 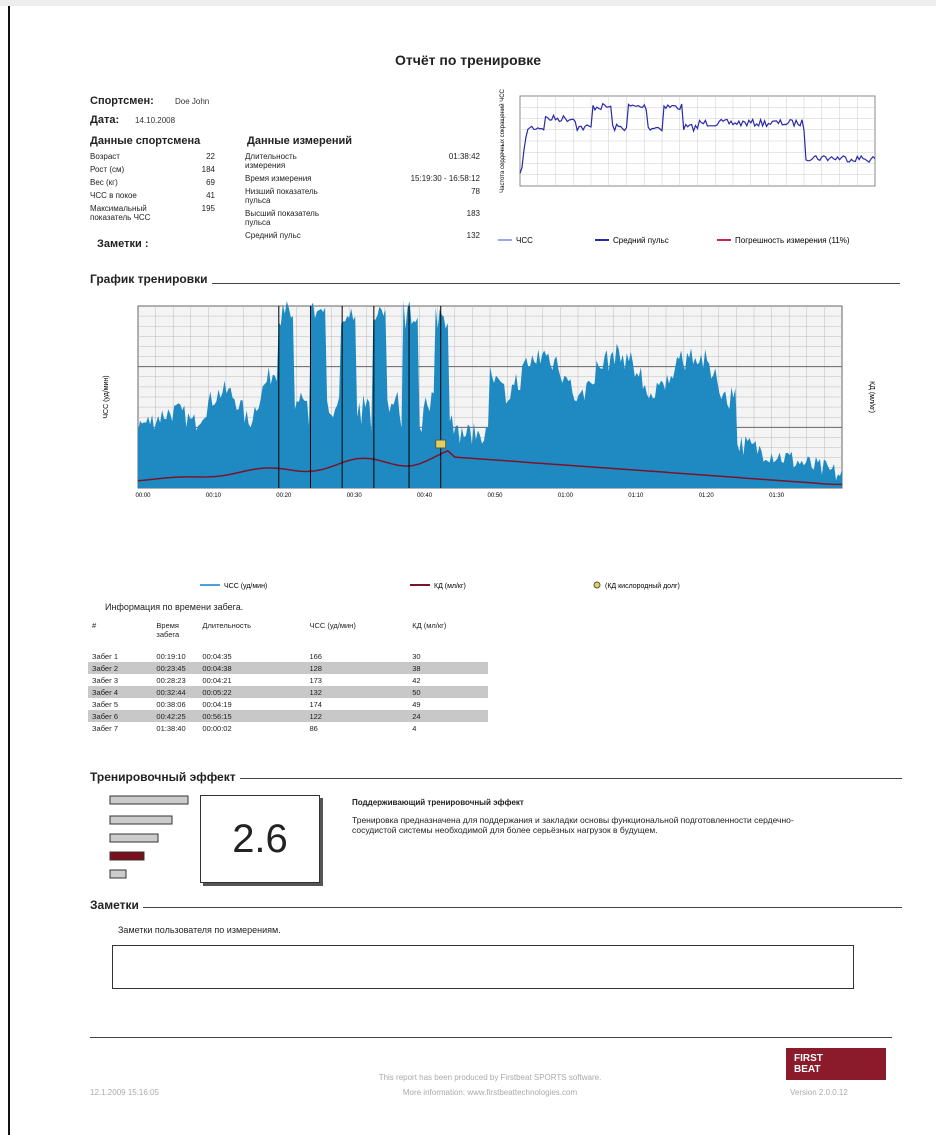 What do you see at coordinates (300, 141) in the screenshot?
I see `measure-heading: Данные измерений` at bounding box center [300, 141].